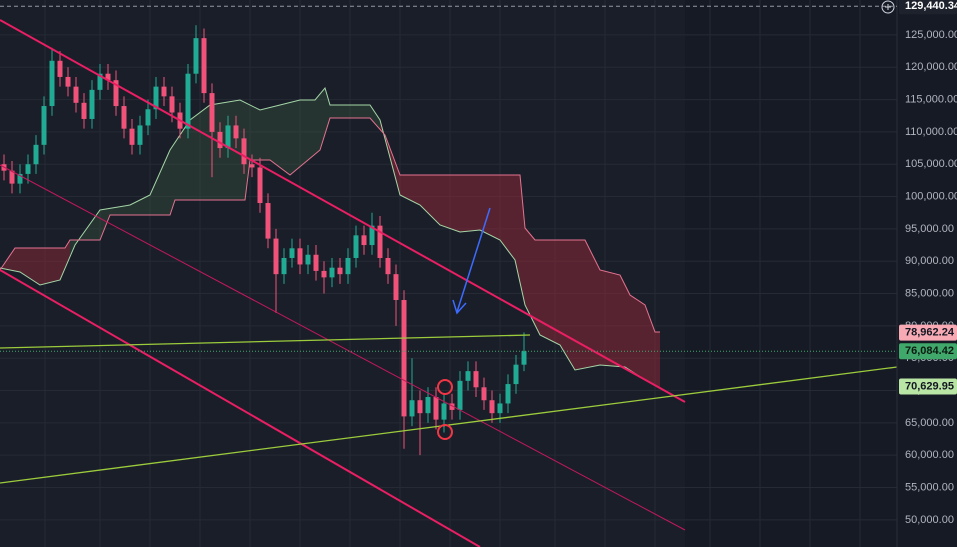 The image size is (957, 547). What do you see at coordinates (929, 487) in the screenshot?
I see `y-tick-label: 55,000.00` at bounding box center [929, 487].